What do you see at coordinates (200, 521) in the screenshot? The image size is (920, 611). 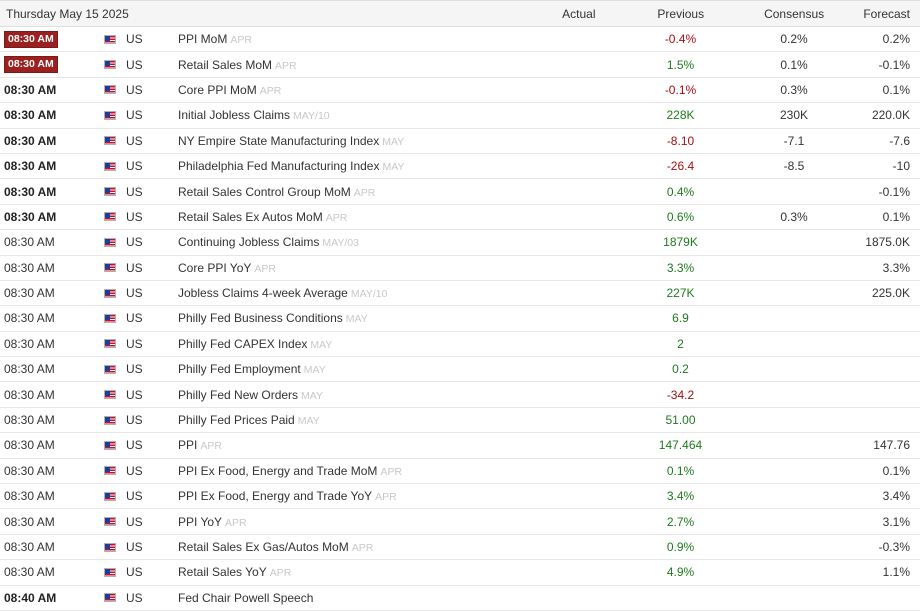 I see `event-name-link: PPI YoY` at bounding box center [200, 521].